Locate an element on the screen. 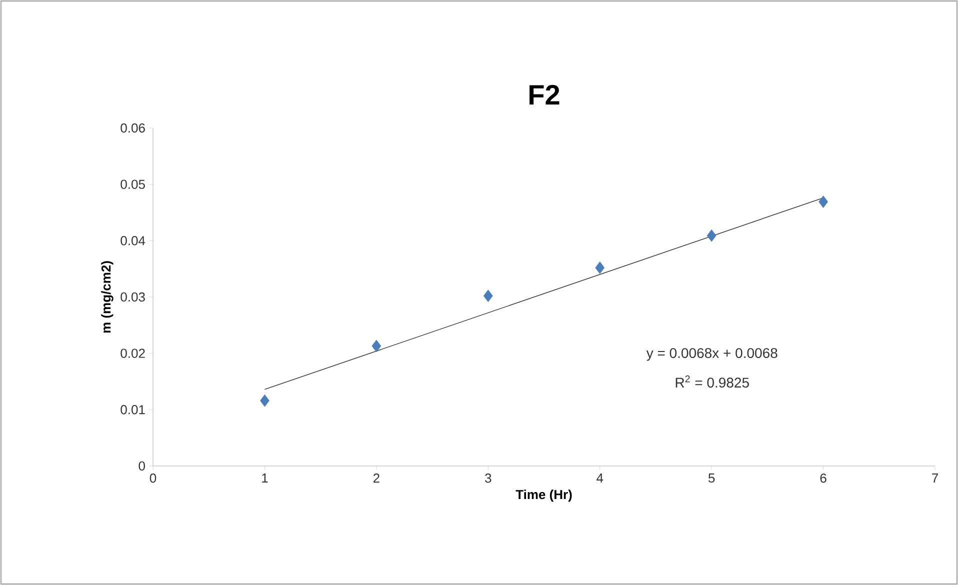 Image resolution: width=958 pixels, height=585 pixels. annotation: y = 0.0068x + 0.0068 is located at coordinates (712, 354).